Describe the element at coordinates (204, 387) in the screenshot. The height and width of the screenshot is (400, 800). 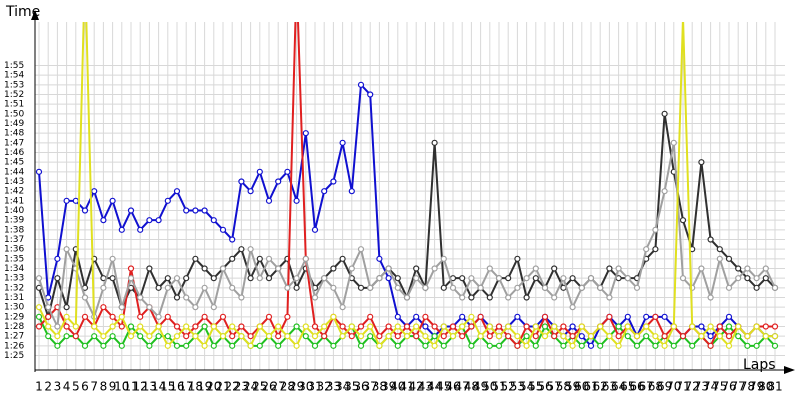
I see `x-tick-label: 19` at that location.